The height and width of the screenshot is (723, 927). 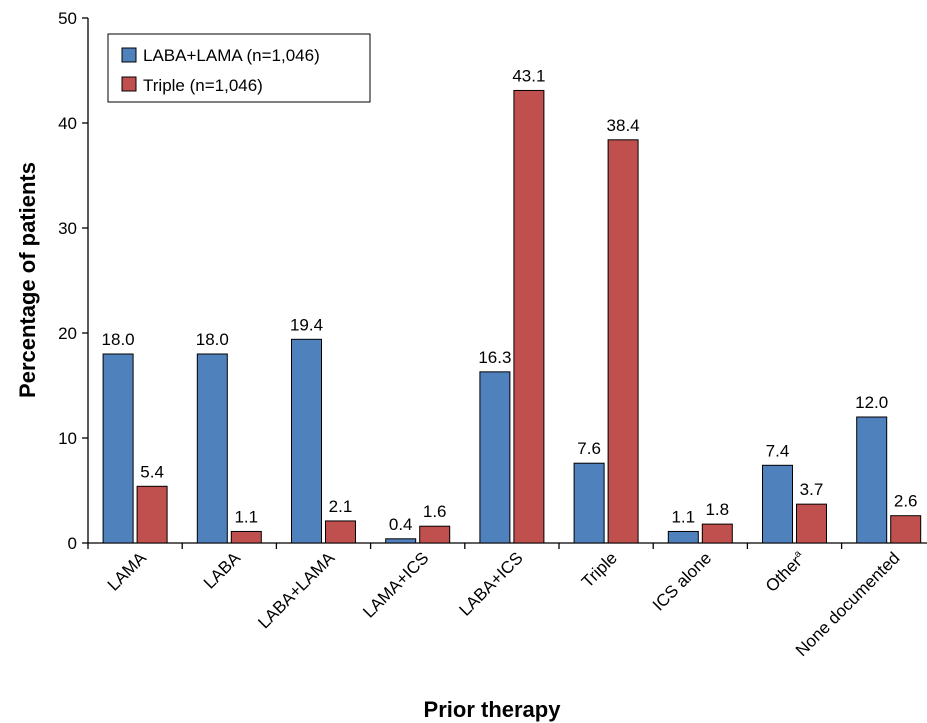 I want to click on data-label: 7.4, so click(x=778, y=450).